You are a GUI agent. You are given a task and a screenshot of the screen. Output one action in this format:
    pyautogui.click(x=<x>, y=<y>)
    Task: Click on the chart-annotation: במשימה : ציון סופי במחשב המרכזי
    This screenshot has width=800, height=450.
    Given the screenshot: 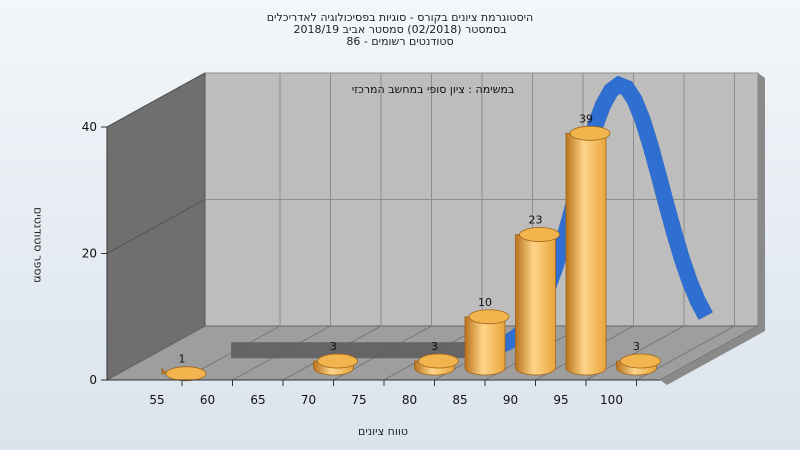 What is the action you would take?
    pyautogui.click(x=433, y=89)
    